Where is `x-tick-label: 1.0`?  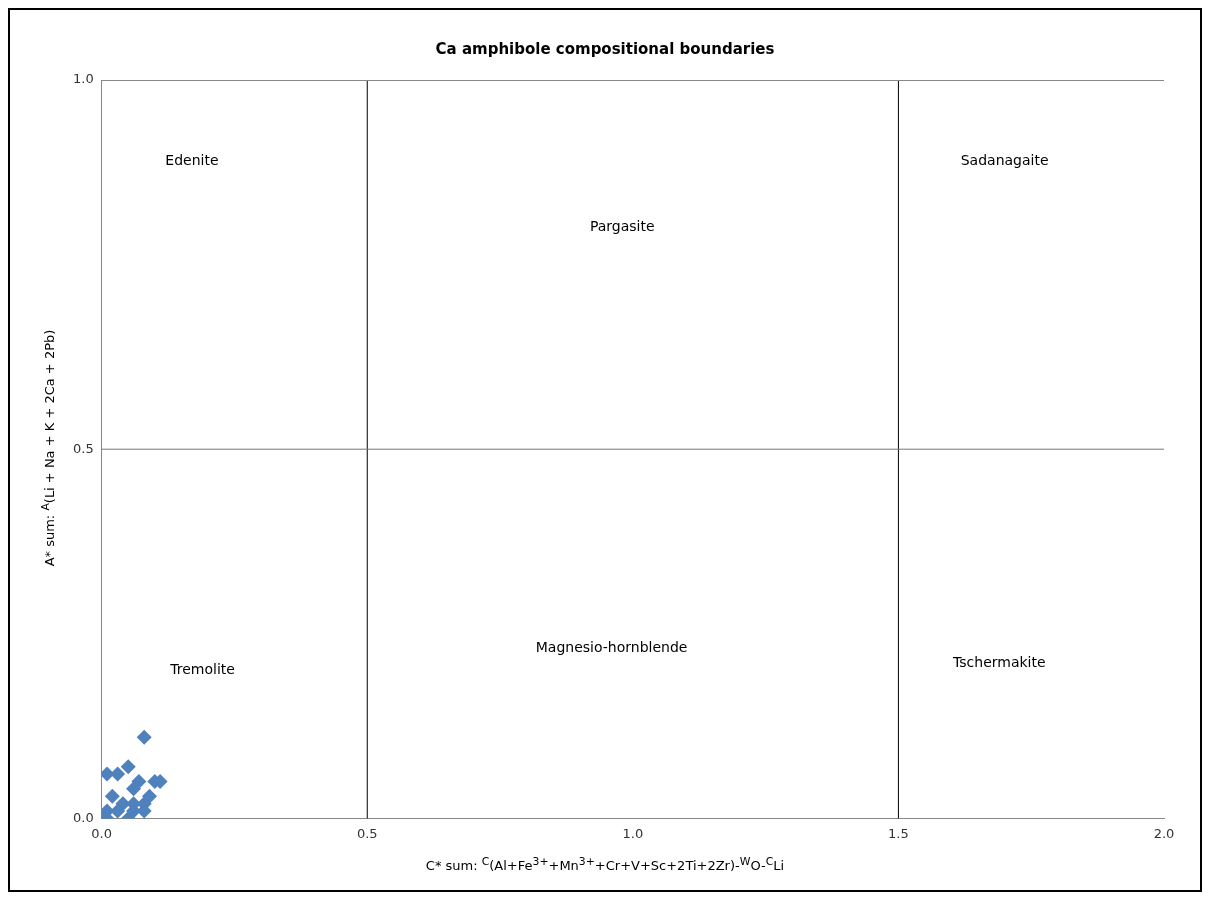
x-tick-label: 1.0 is located at coordinates (633, 833).